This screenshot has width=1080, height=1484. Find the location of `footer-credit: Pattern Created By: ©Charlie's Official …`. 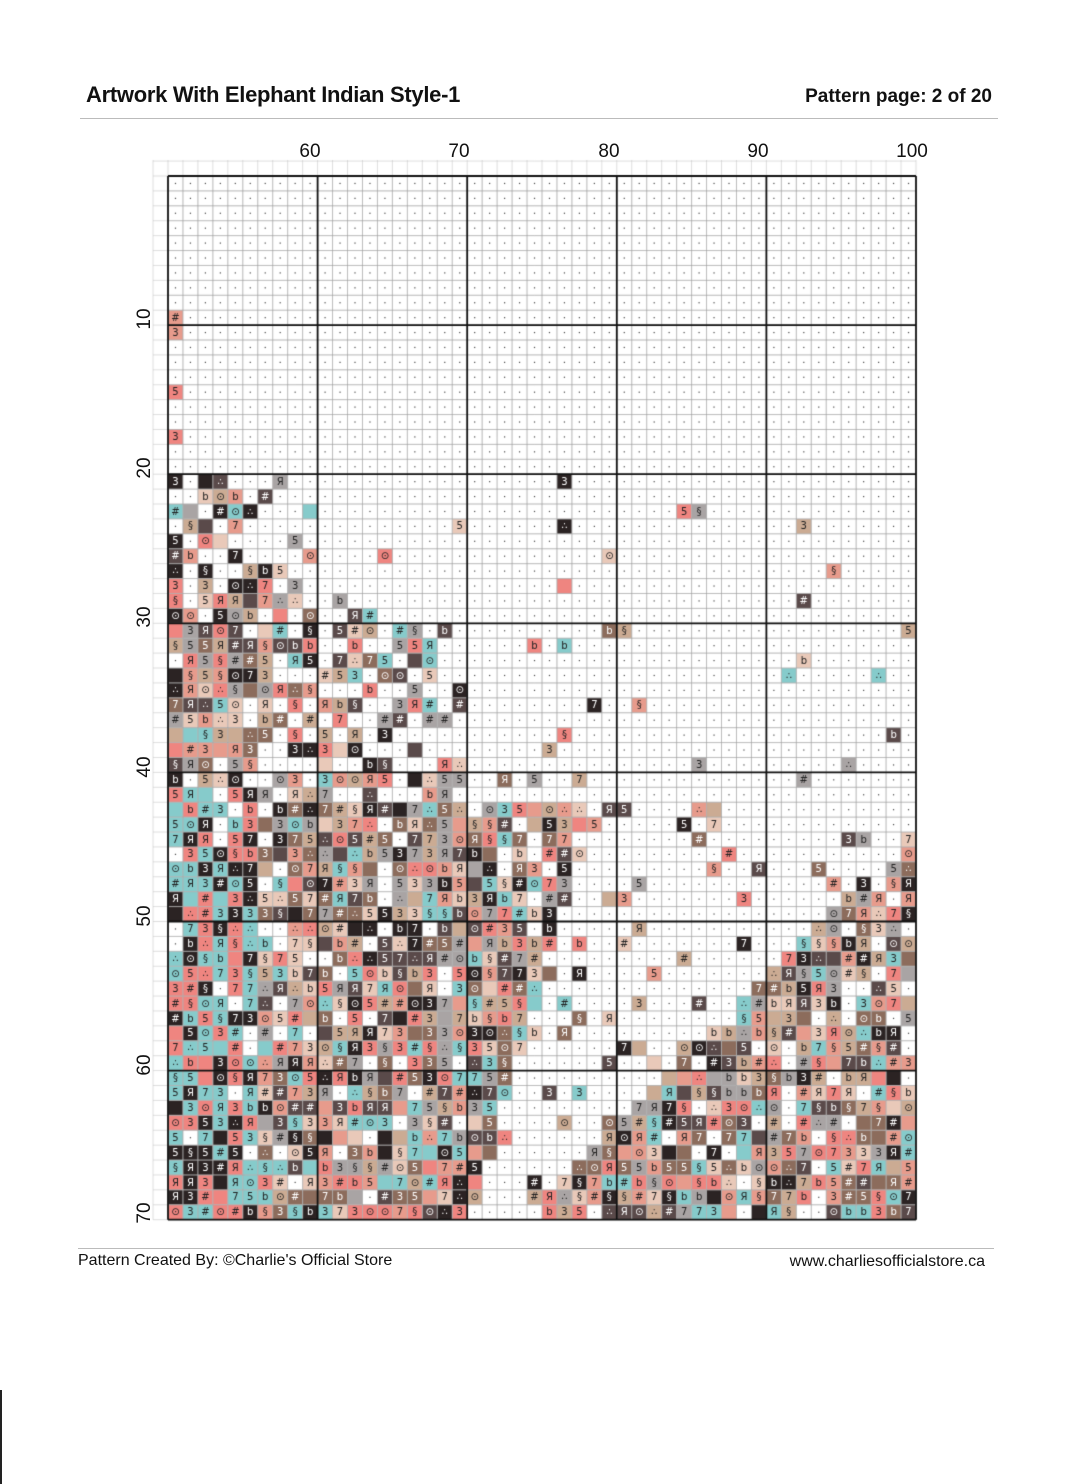

footer-credit: Pattern Created By: ©Charlie's Official … is located at coordinates (235, 1260).